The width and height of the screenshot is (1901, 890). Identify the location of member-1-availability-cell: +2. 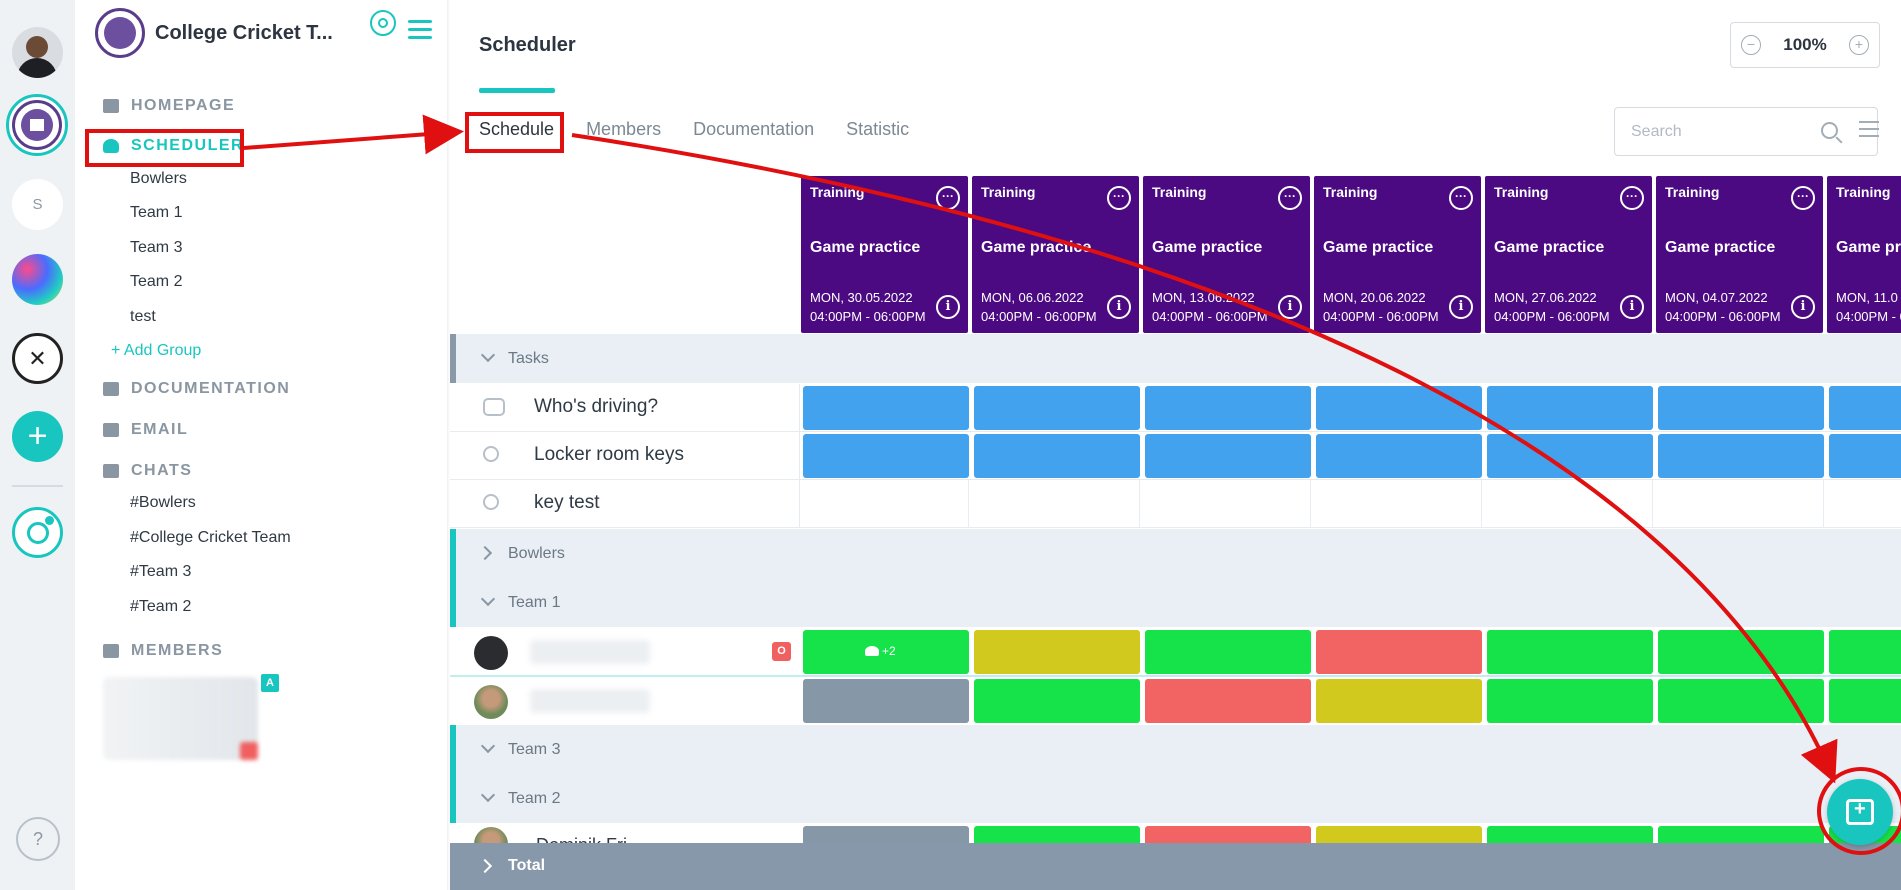
(886, 652).